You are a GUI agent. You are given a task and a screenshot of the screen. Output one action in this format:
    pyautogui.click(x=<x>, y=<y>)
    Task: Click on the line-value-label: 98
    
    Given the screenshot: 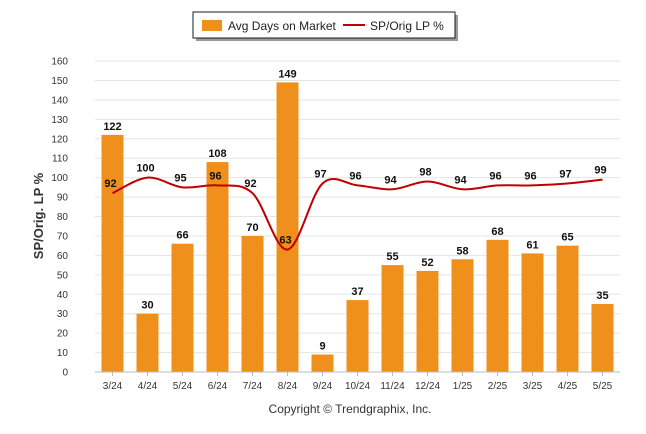 What is the action you would take?
    pyautogui.click(x=425, y=173)
    